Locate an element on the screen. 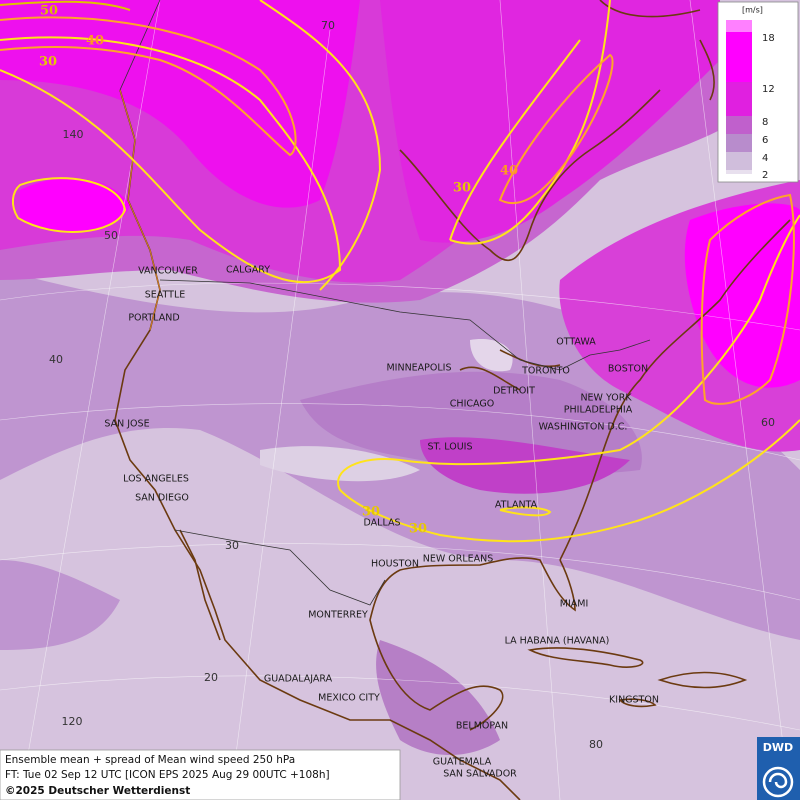 This screenshot has width=800, height=800. city-label: HOUSTON is located at coordinates (395, 564).